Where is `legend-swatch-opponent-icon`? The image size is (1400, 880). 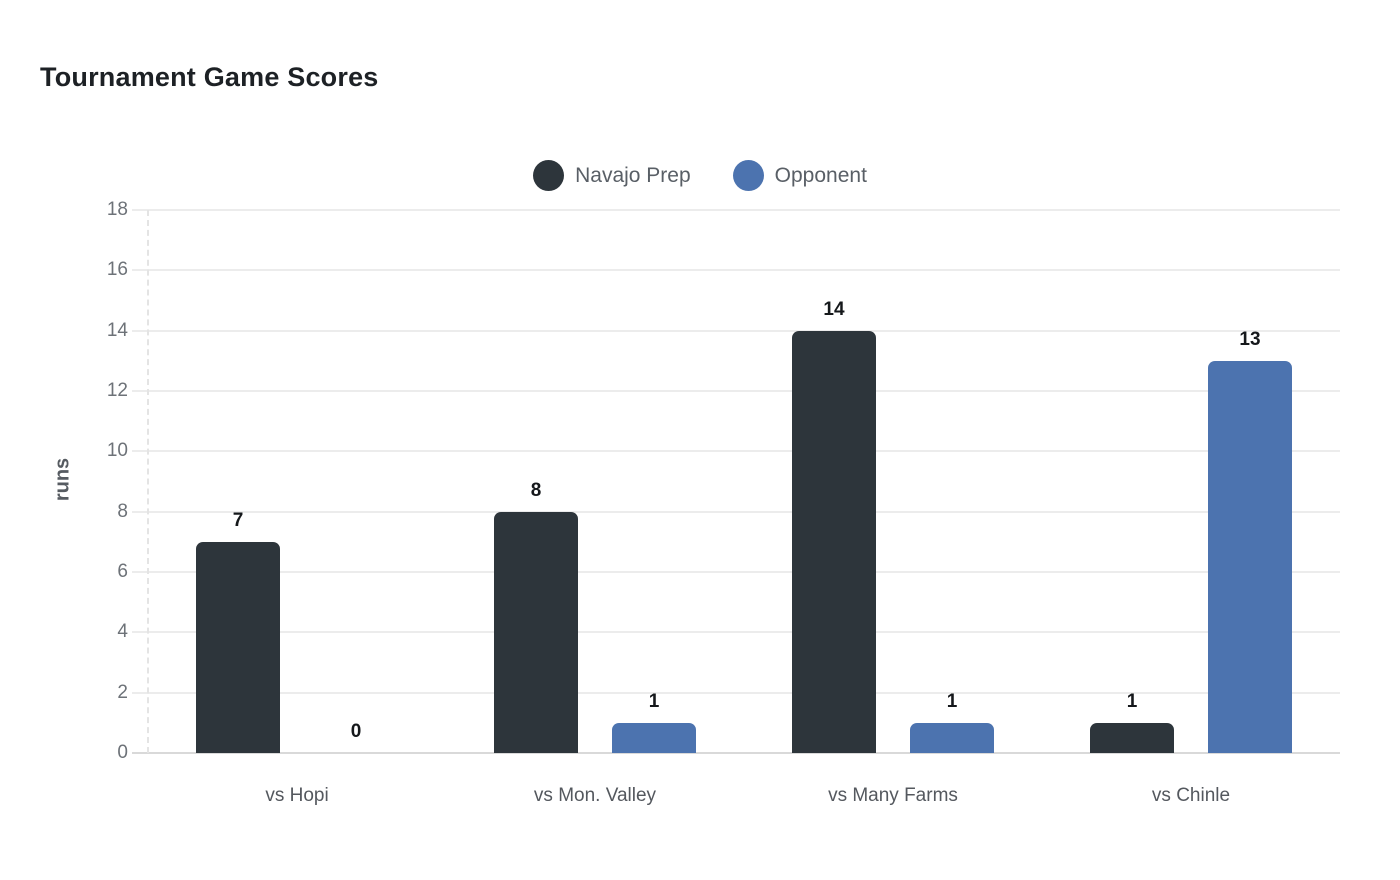
legend-swatch-opponent-icon is located at coordinates (748, 175).